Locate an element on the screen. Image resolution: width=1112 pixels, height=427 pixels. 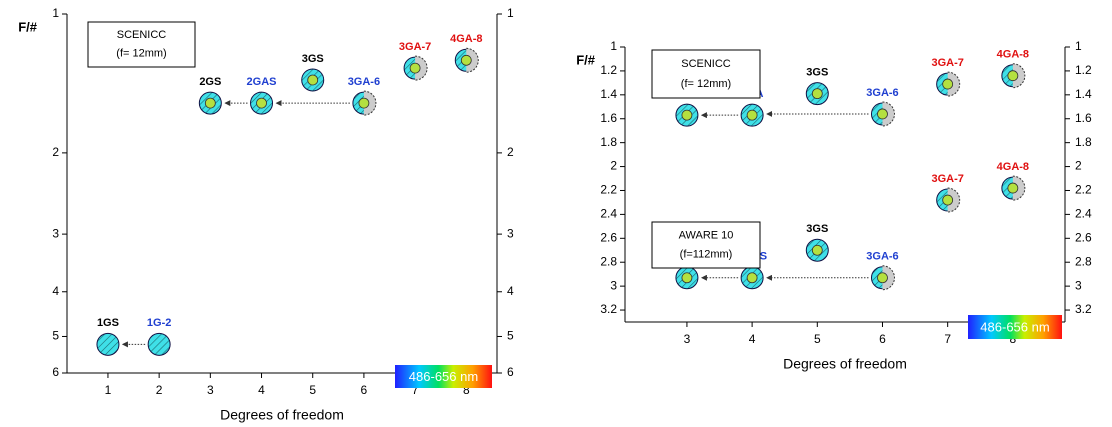
y-tick-label-right: 2 is located at coordinates (1078, 166).